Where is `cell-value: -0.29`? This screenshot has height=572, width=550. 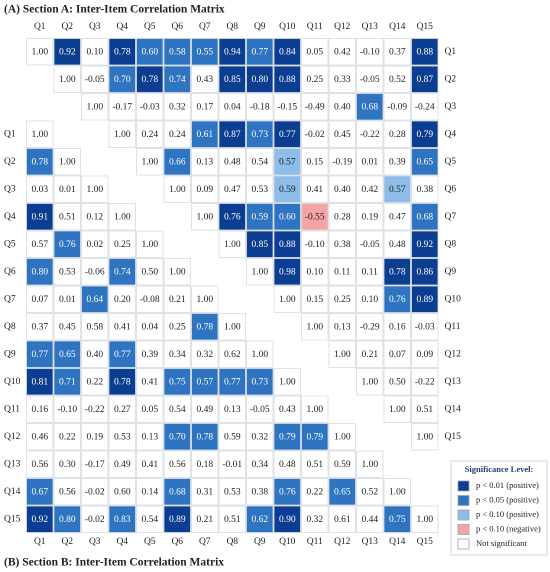 cell-value: -0.29 is located at coordinates (370, 327).